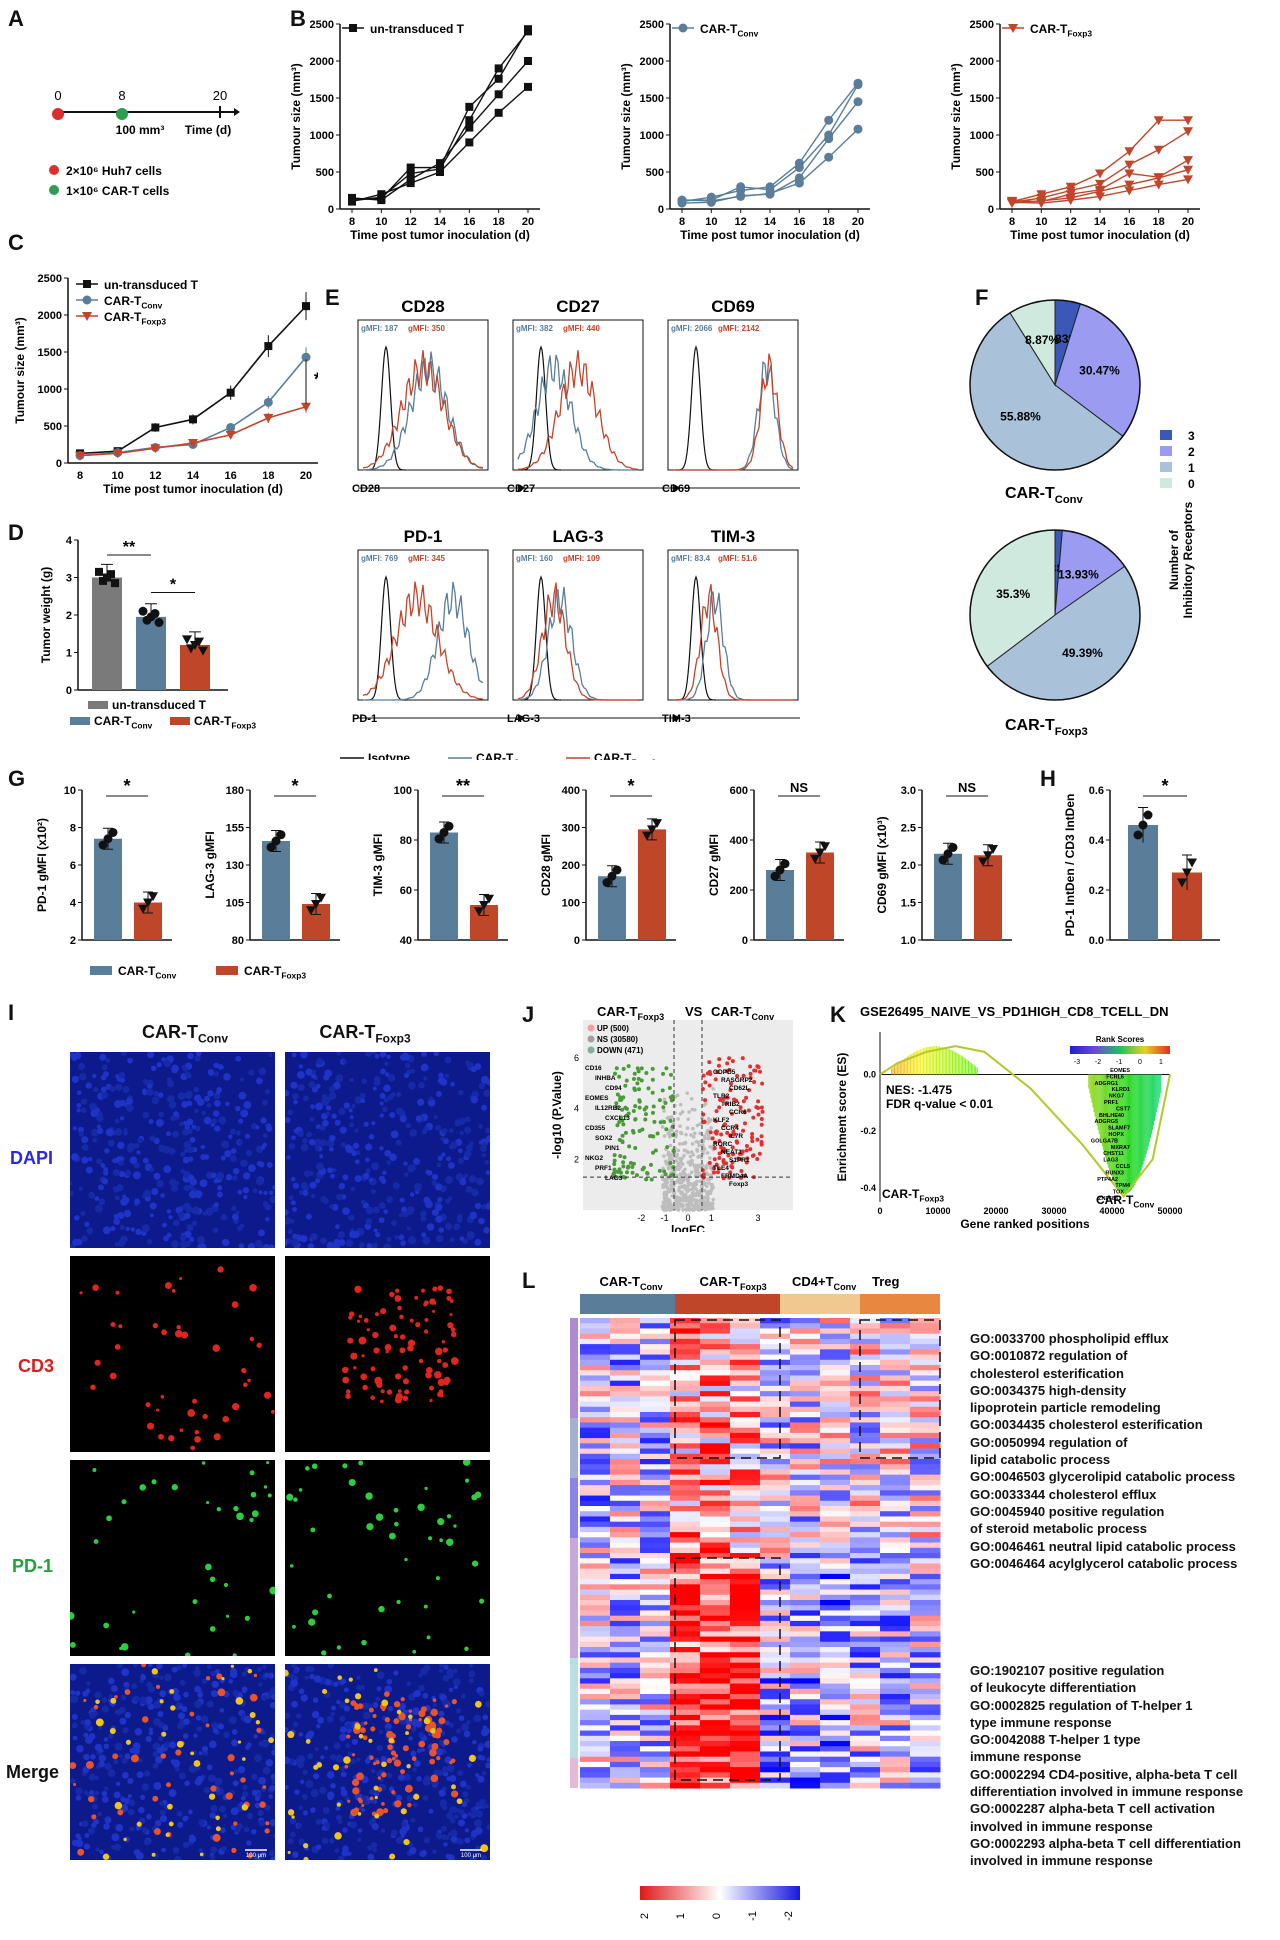  I want to click on row-label-pd1: PD-1, so click(33, 1566).